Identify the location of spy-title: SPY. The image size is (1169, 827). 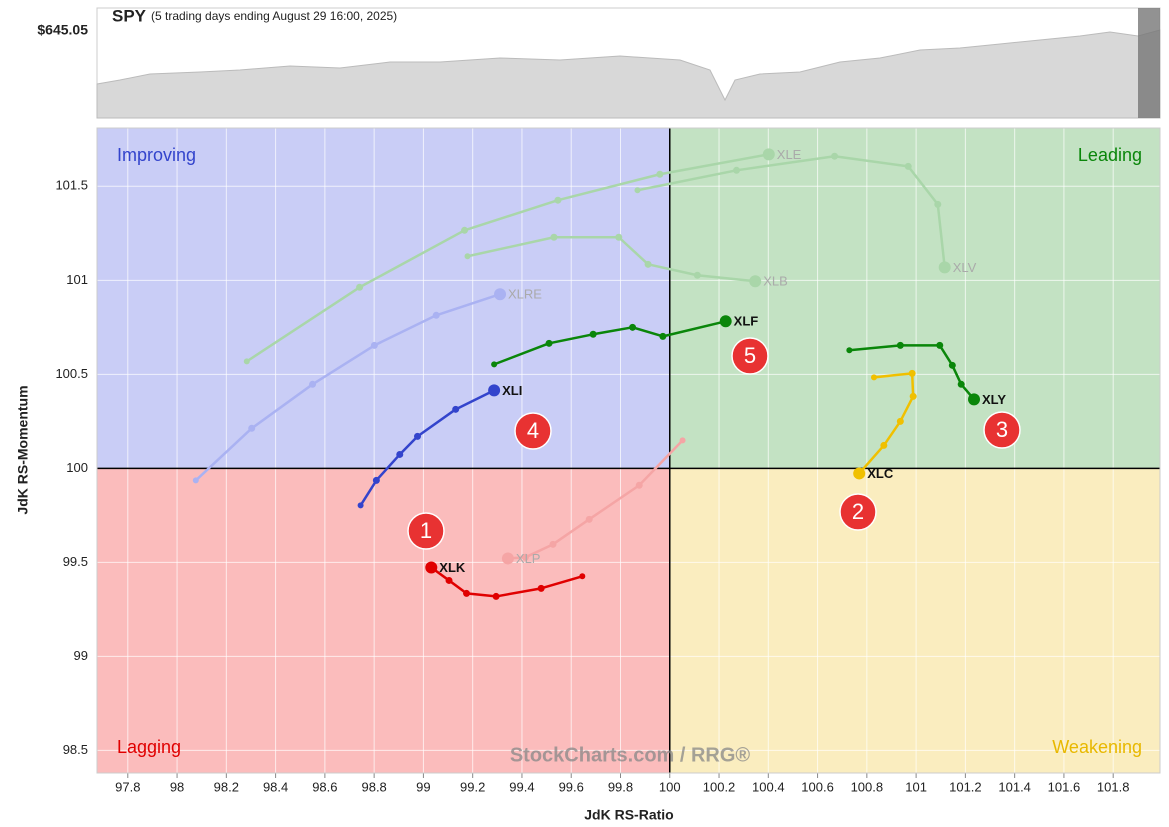
(129, 15).